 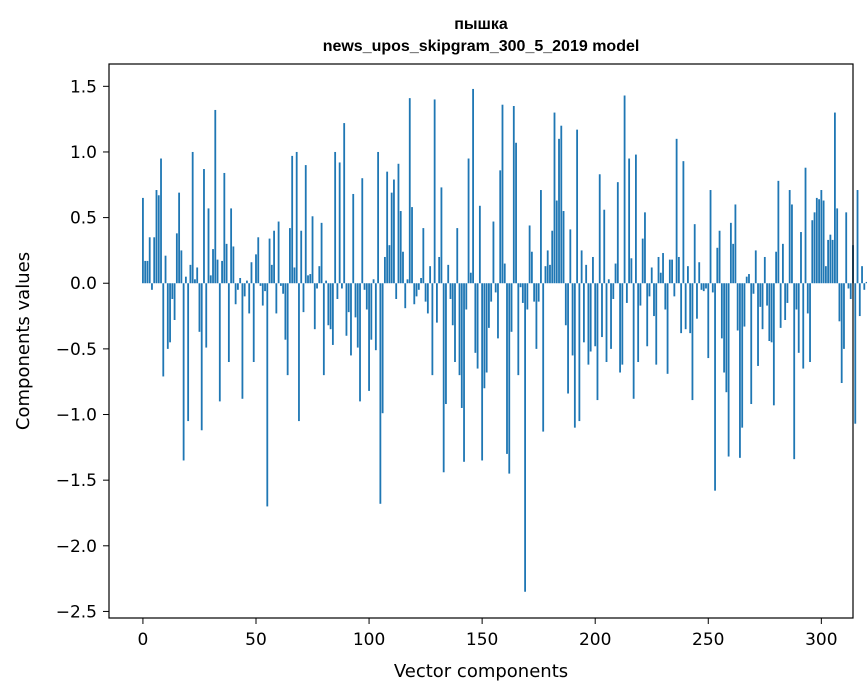 I want to click on y-tick-label: 0.0, so click(x=83, y=284).